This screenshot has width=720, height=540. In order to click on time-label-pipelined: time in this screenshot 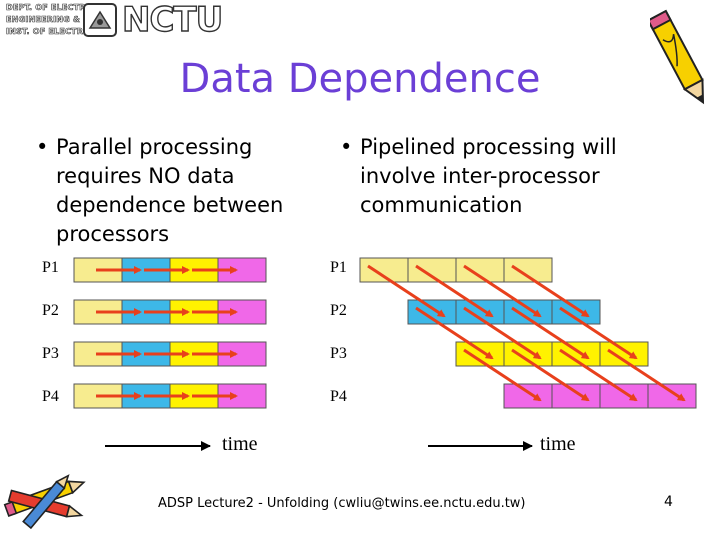, I will do `click(558, 444)`.